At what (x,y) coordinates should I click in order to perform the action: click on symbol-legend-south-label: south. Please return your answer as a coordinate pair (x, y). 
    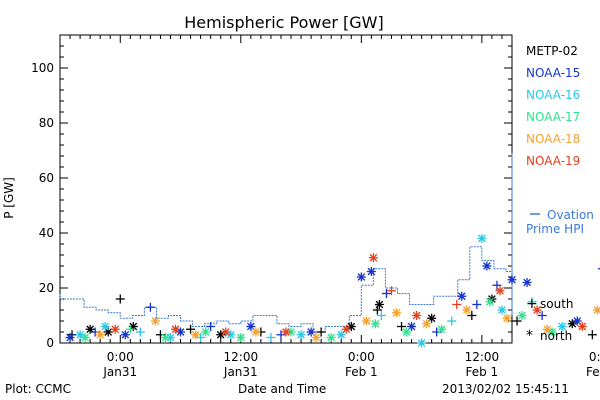
    Looking at the image, I should click on (557, 304).